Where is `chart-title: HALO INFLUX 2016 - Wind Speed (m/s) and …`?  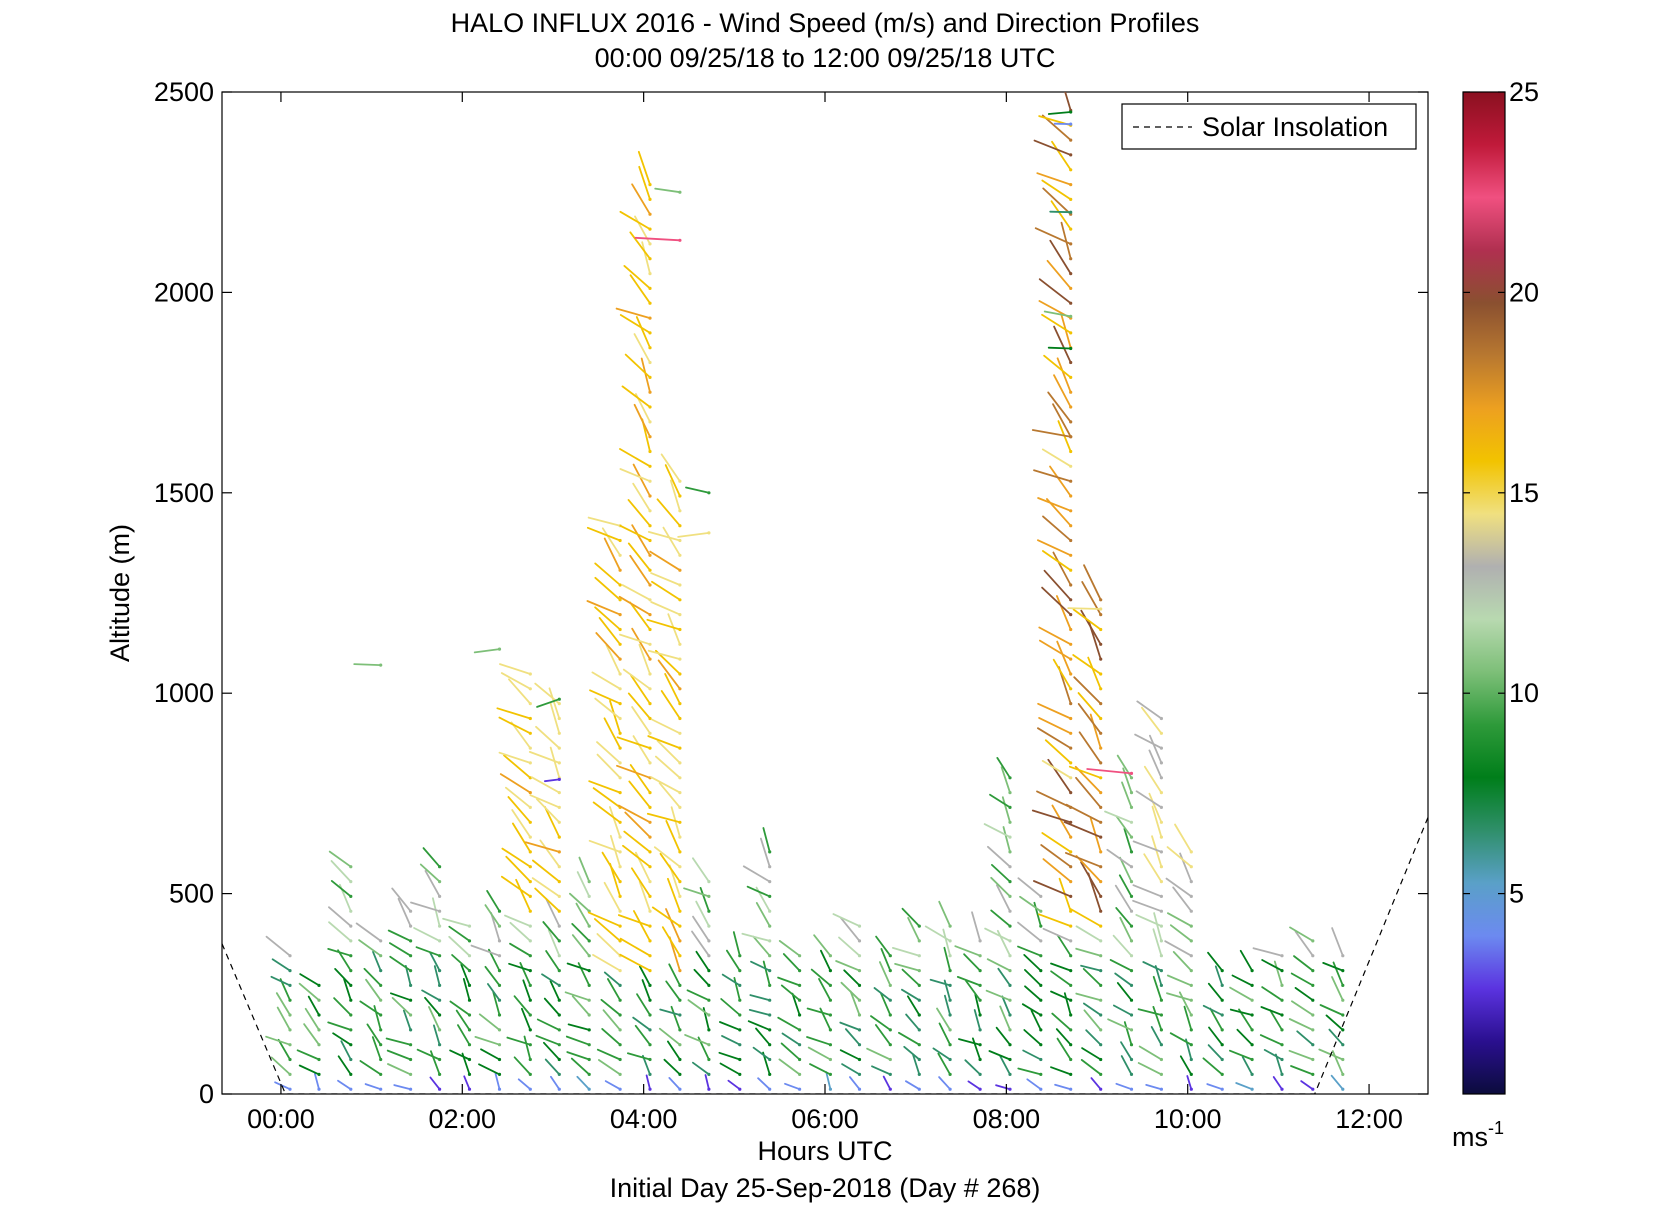
chart-title: HALO INFLUX 2016 - Wind Speed (m/s) and … is located at coordinates (825, 23).